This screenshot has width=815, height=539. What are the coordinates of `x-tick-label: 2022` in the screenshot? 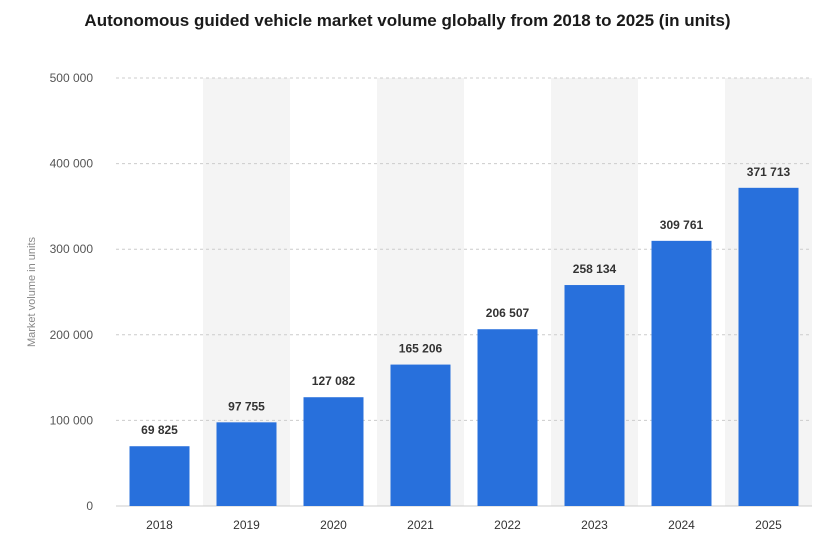 It's located at (507, 525).